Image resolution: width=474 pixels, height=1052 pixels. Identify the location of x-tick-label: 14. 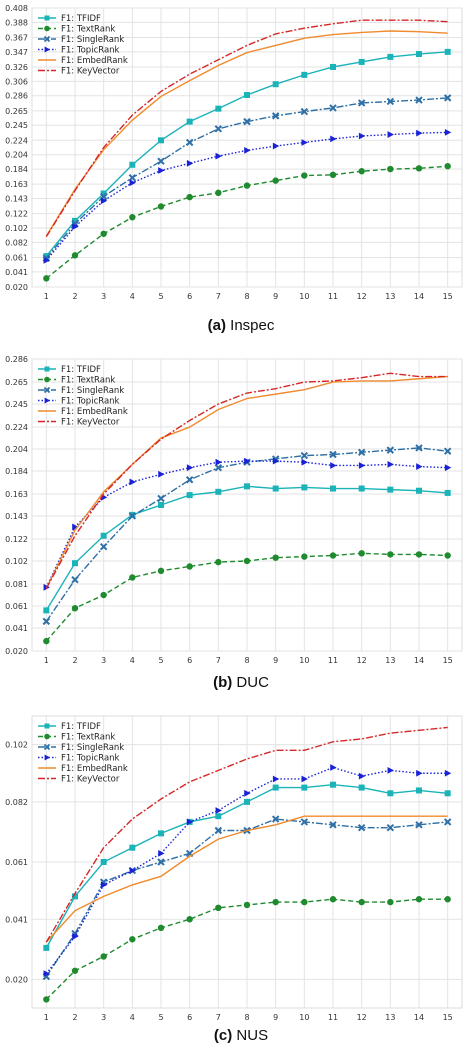
(419, 296).